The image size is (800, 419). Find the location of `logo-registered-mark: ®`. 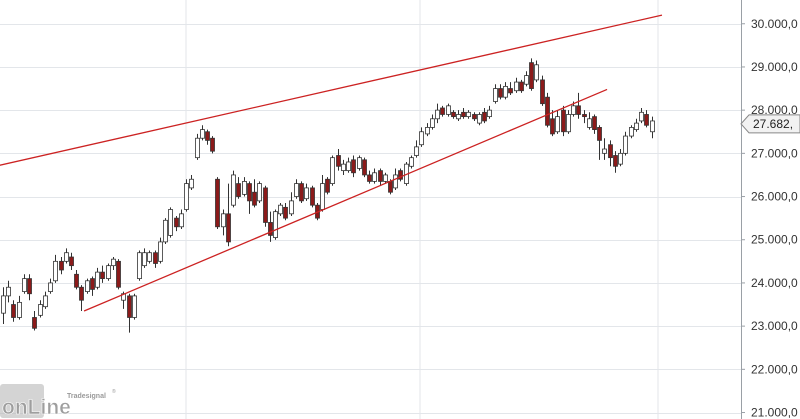

logo-registered-mark: ® is located at coordinates (114, 391).